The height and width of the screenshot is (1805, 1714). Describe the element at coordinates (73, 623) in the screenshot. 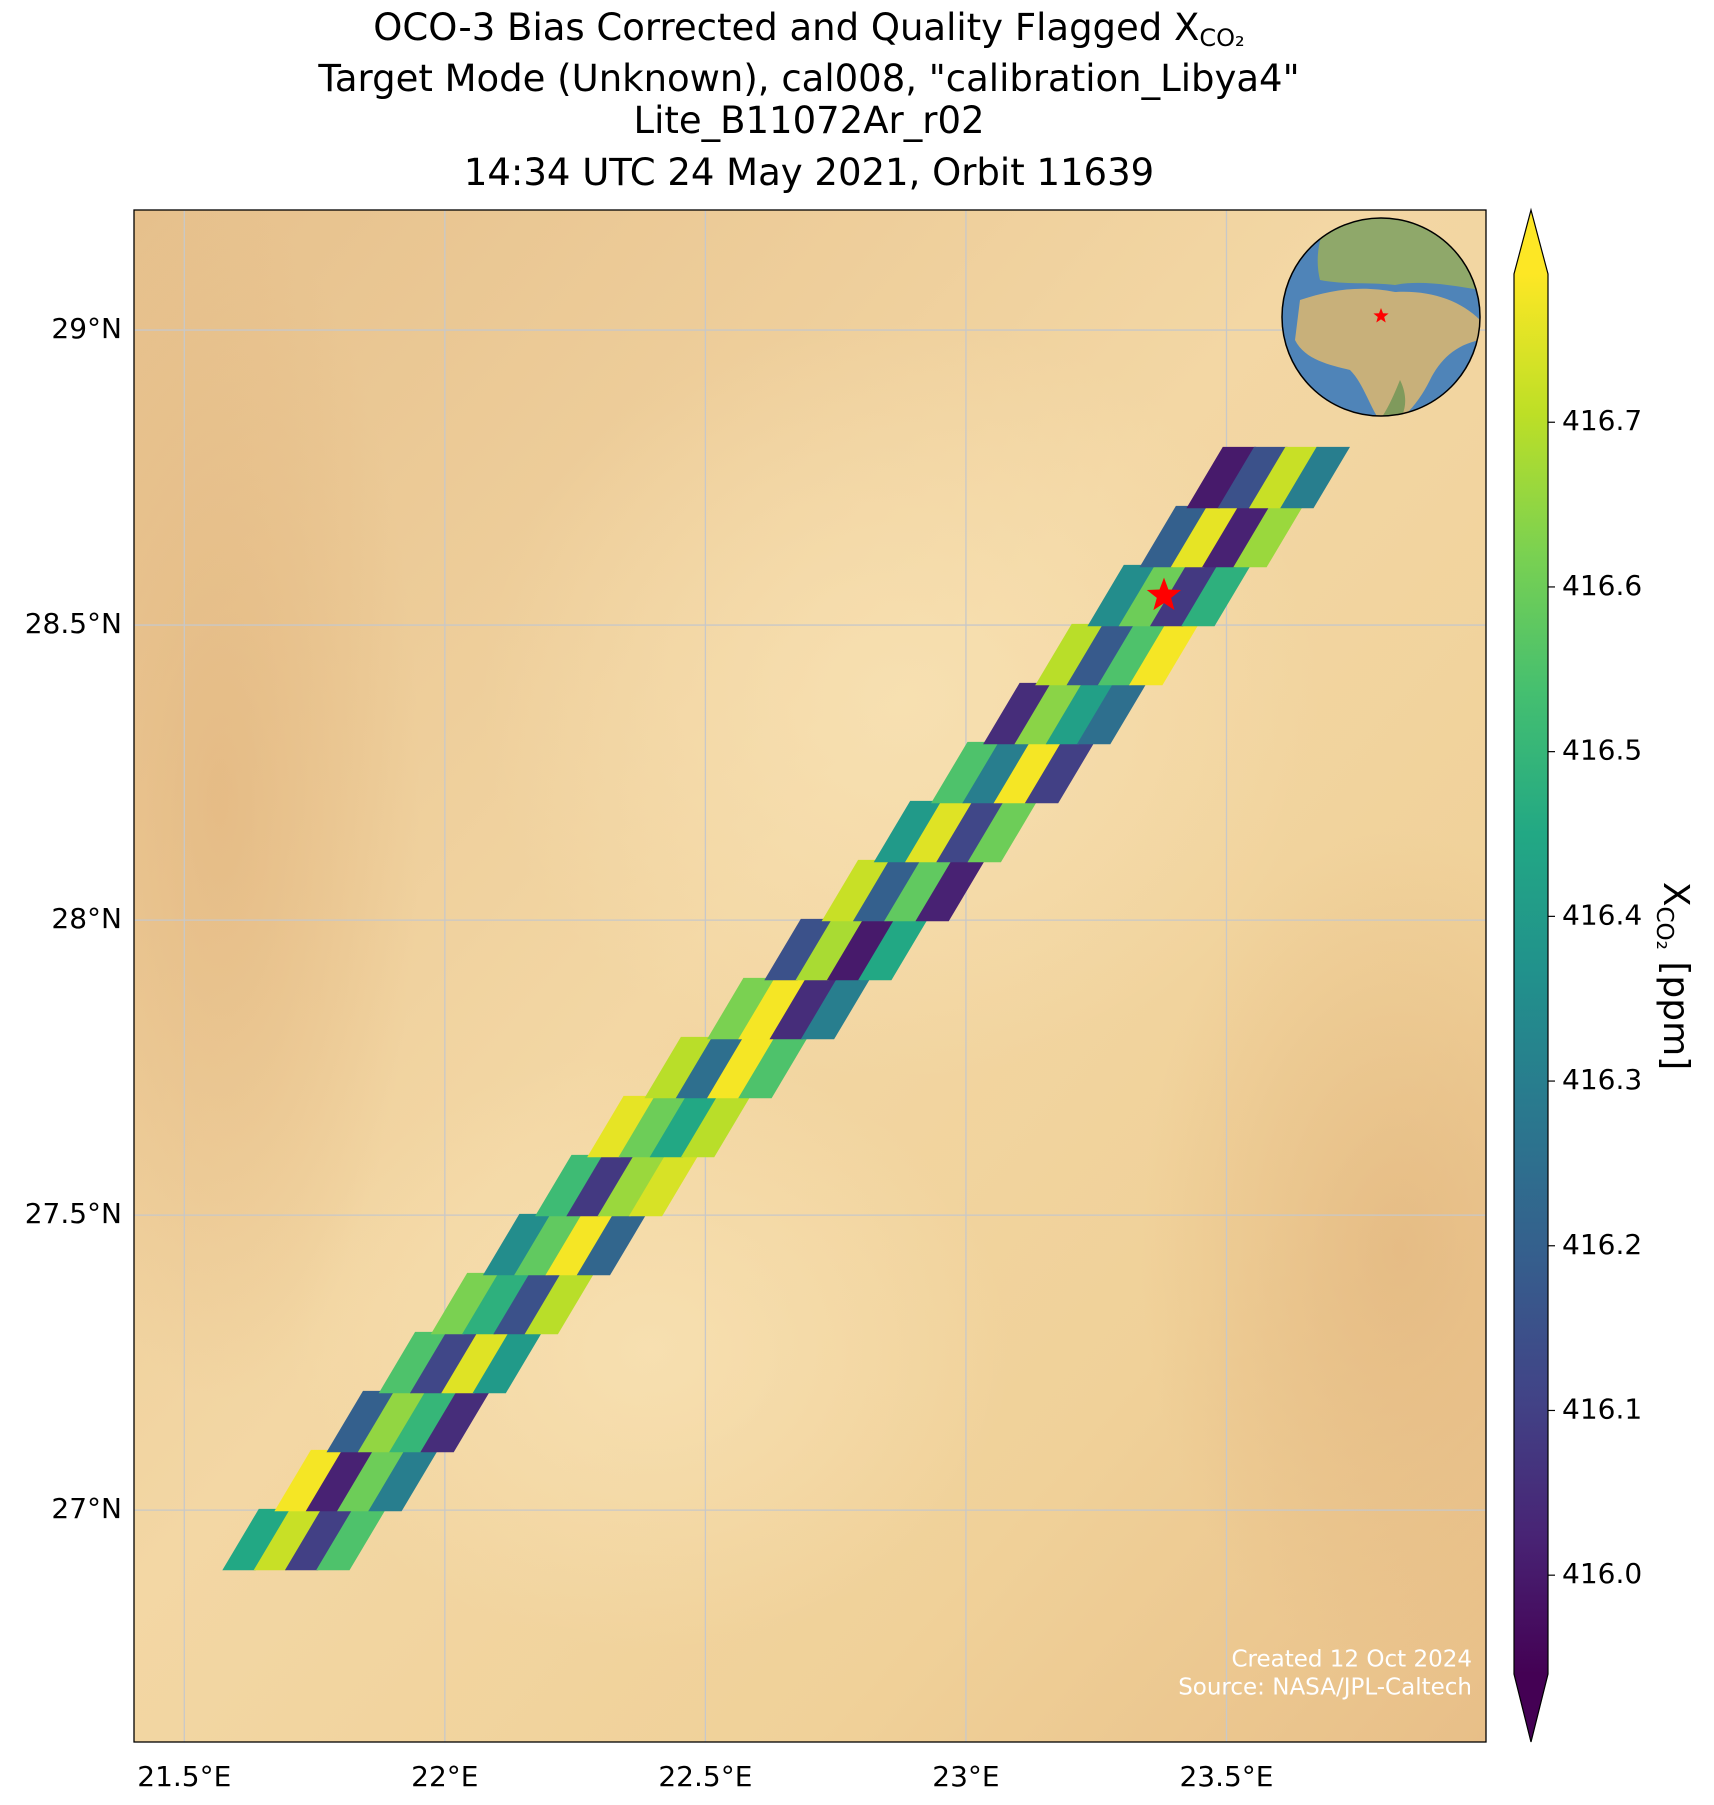

I see `y-tick-label: 28.5°N` at that location.